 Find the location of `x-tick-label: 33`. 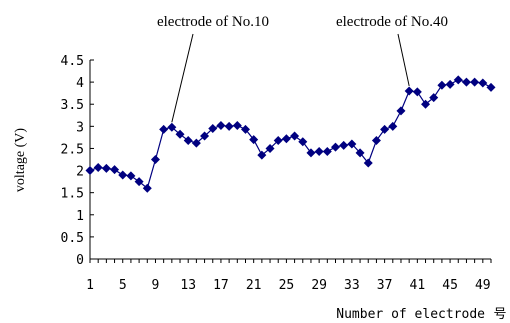

x-tick-label: 33 is located at coordinates (352, 285).